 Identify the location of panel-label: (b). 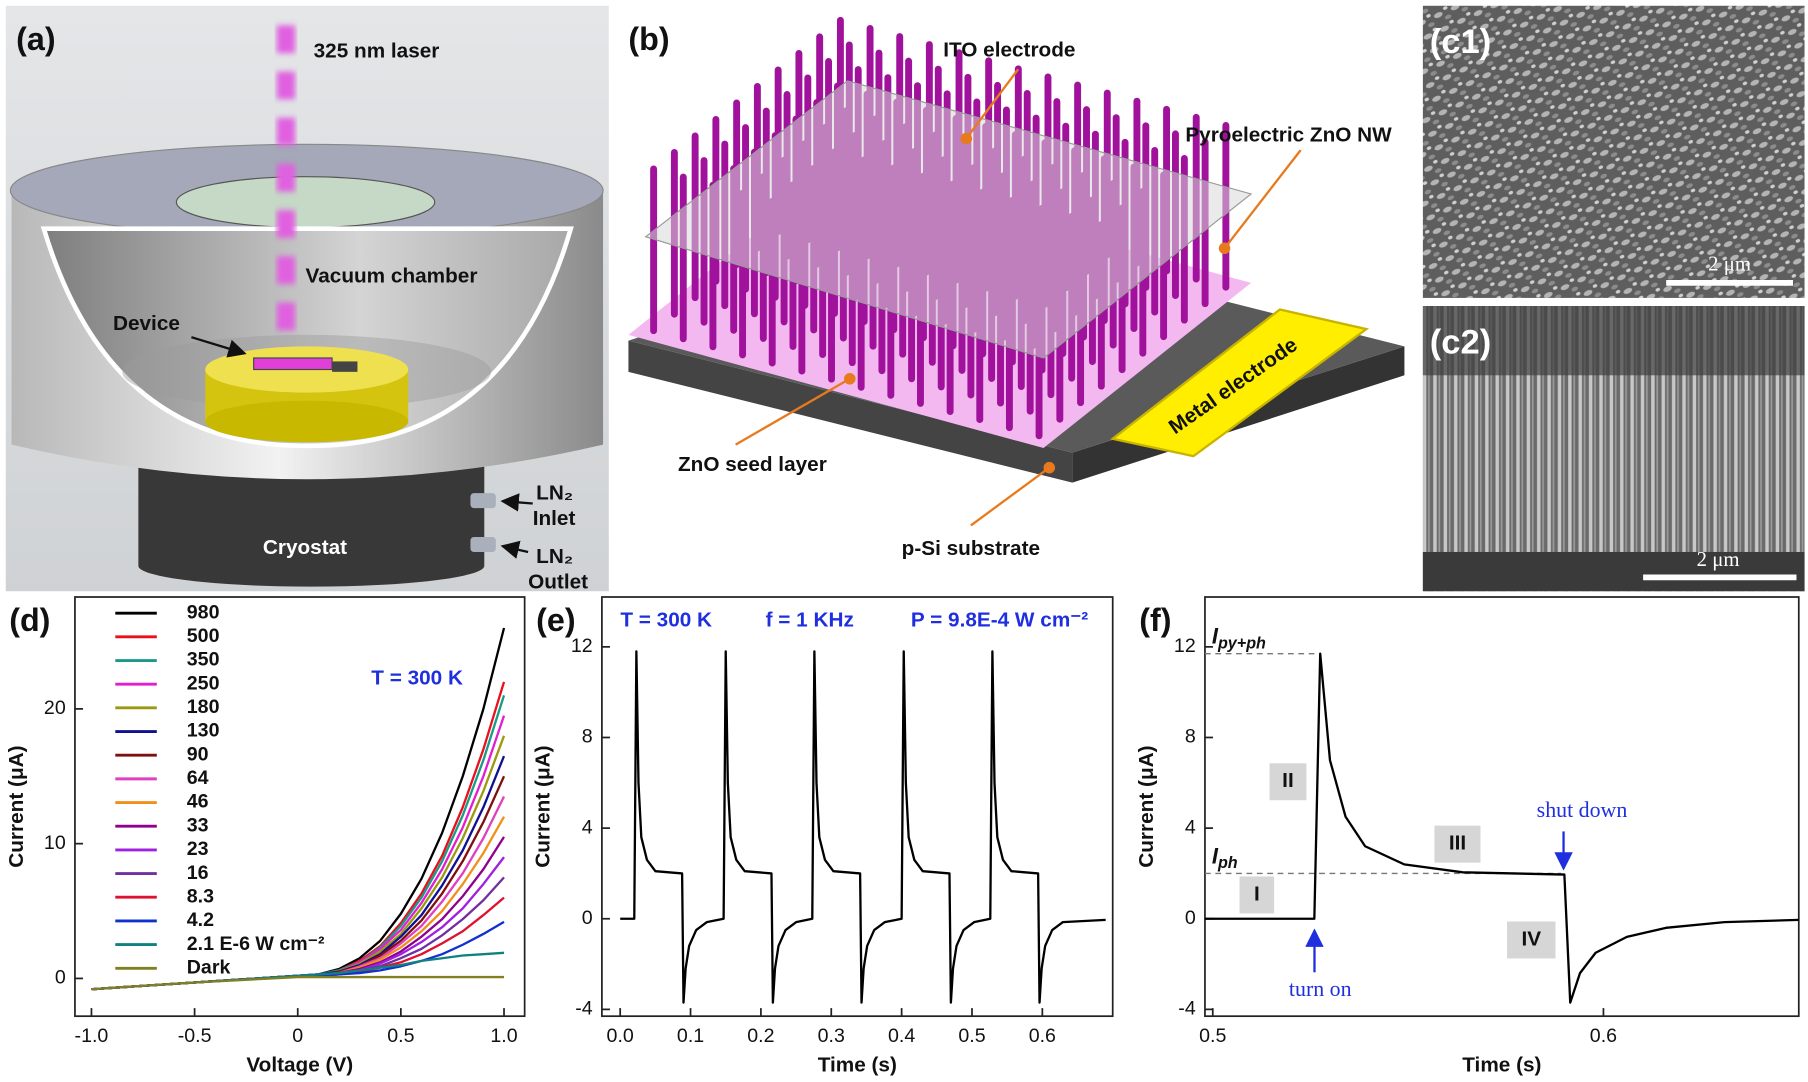
(648, 39).